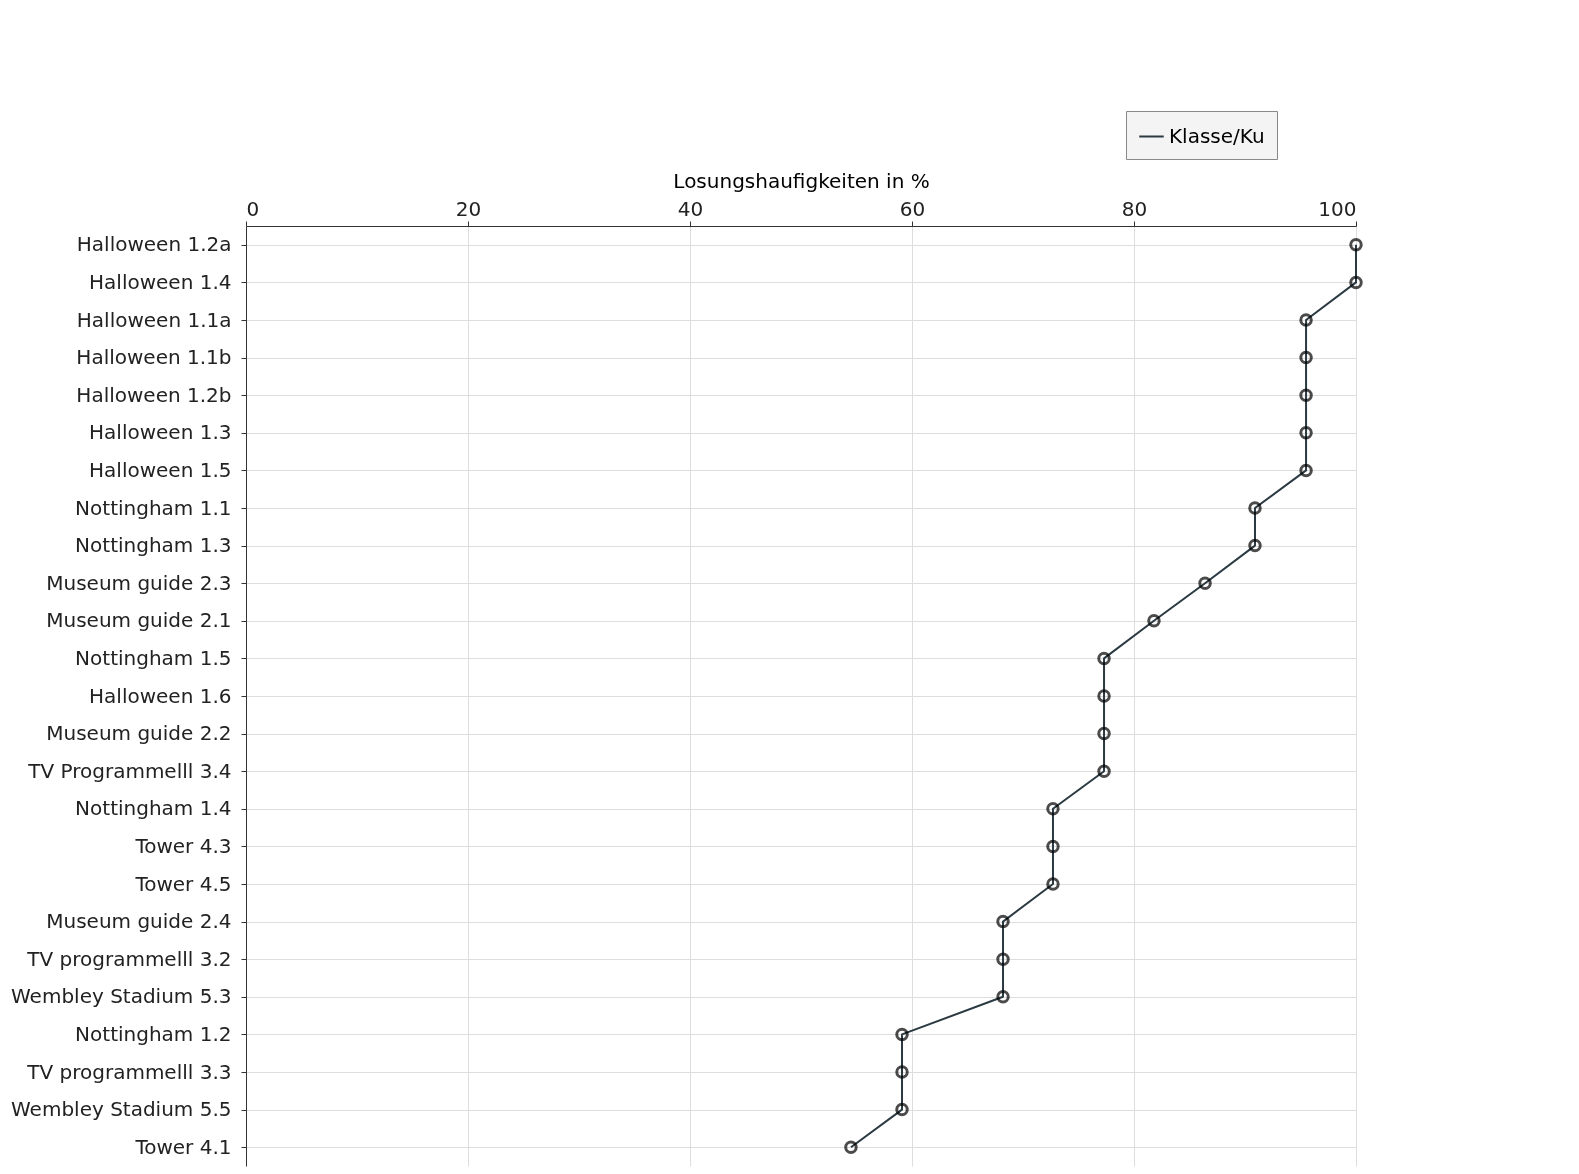 This screenshot has width=1579, height=1174. What do you see at coordinates (153, 808) in the screenshot?
I see `y-tick-label: Nottingham 1.4` at bounding box center [153, 808].